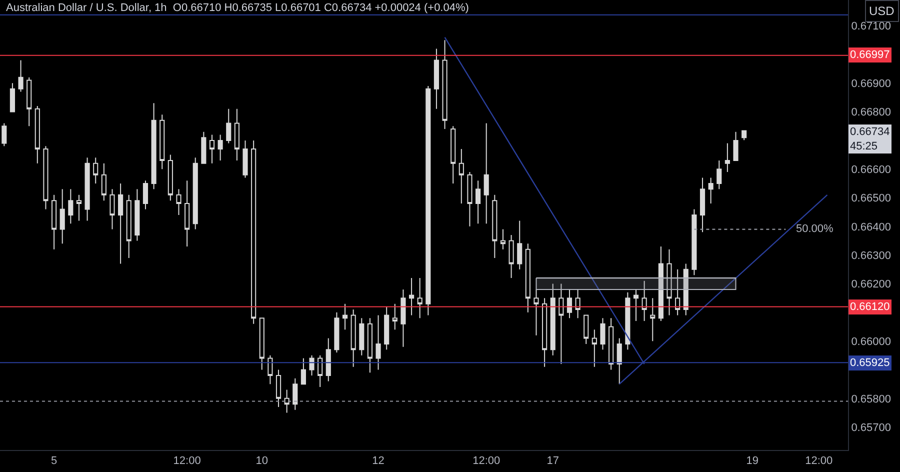 The height and width of the screenshot is (472, 900). I want to click on x-tick-label: 5, so click(54, 461).